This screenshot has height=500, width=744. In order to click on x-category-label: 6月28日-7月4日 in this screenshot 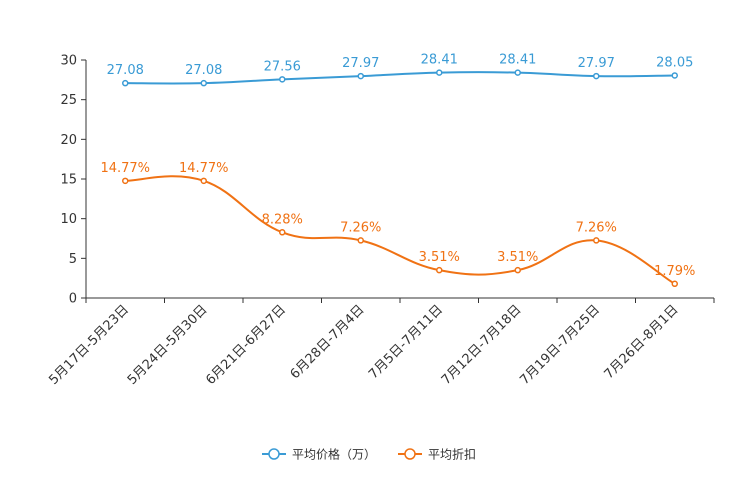, I will do `click(328, 342)`.